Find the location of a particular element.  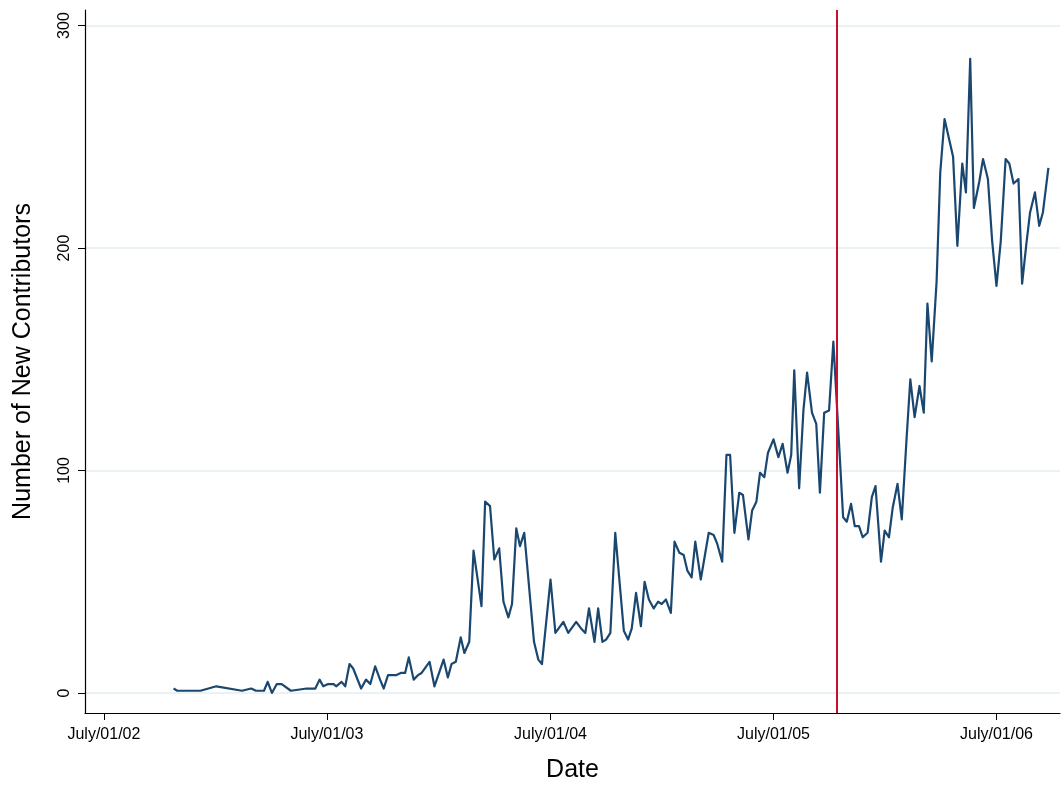

y-axis-title: Number of New Contributors is located at coordinates (20, 361).